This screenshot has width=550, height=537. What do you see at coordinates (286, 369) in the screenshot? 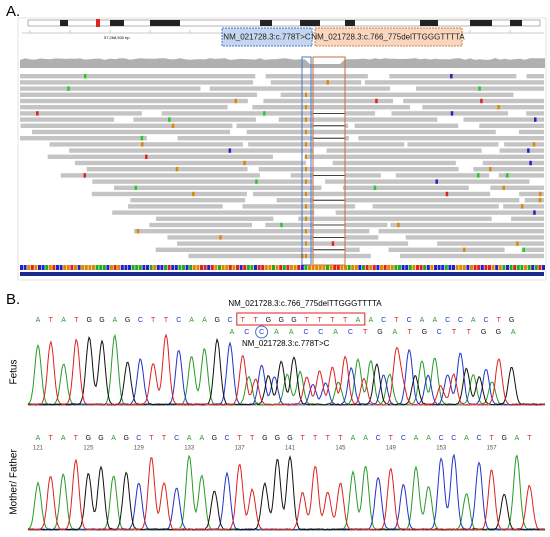
I see `trace` at bounding box center [286, 369].